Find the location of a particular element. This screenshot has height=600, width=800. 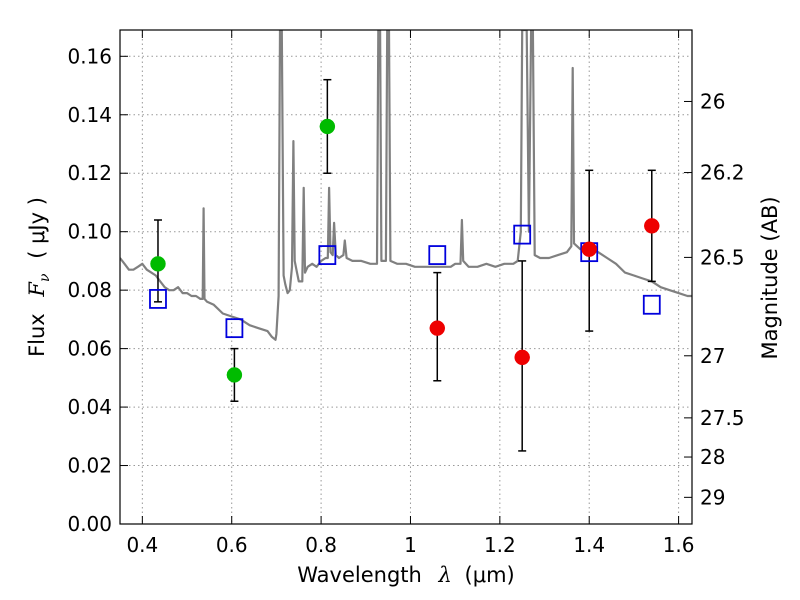

y-axis-label-symbol: F is located at coordinates (37, 289).